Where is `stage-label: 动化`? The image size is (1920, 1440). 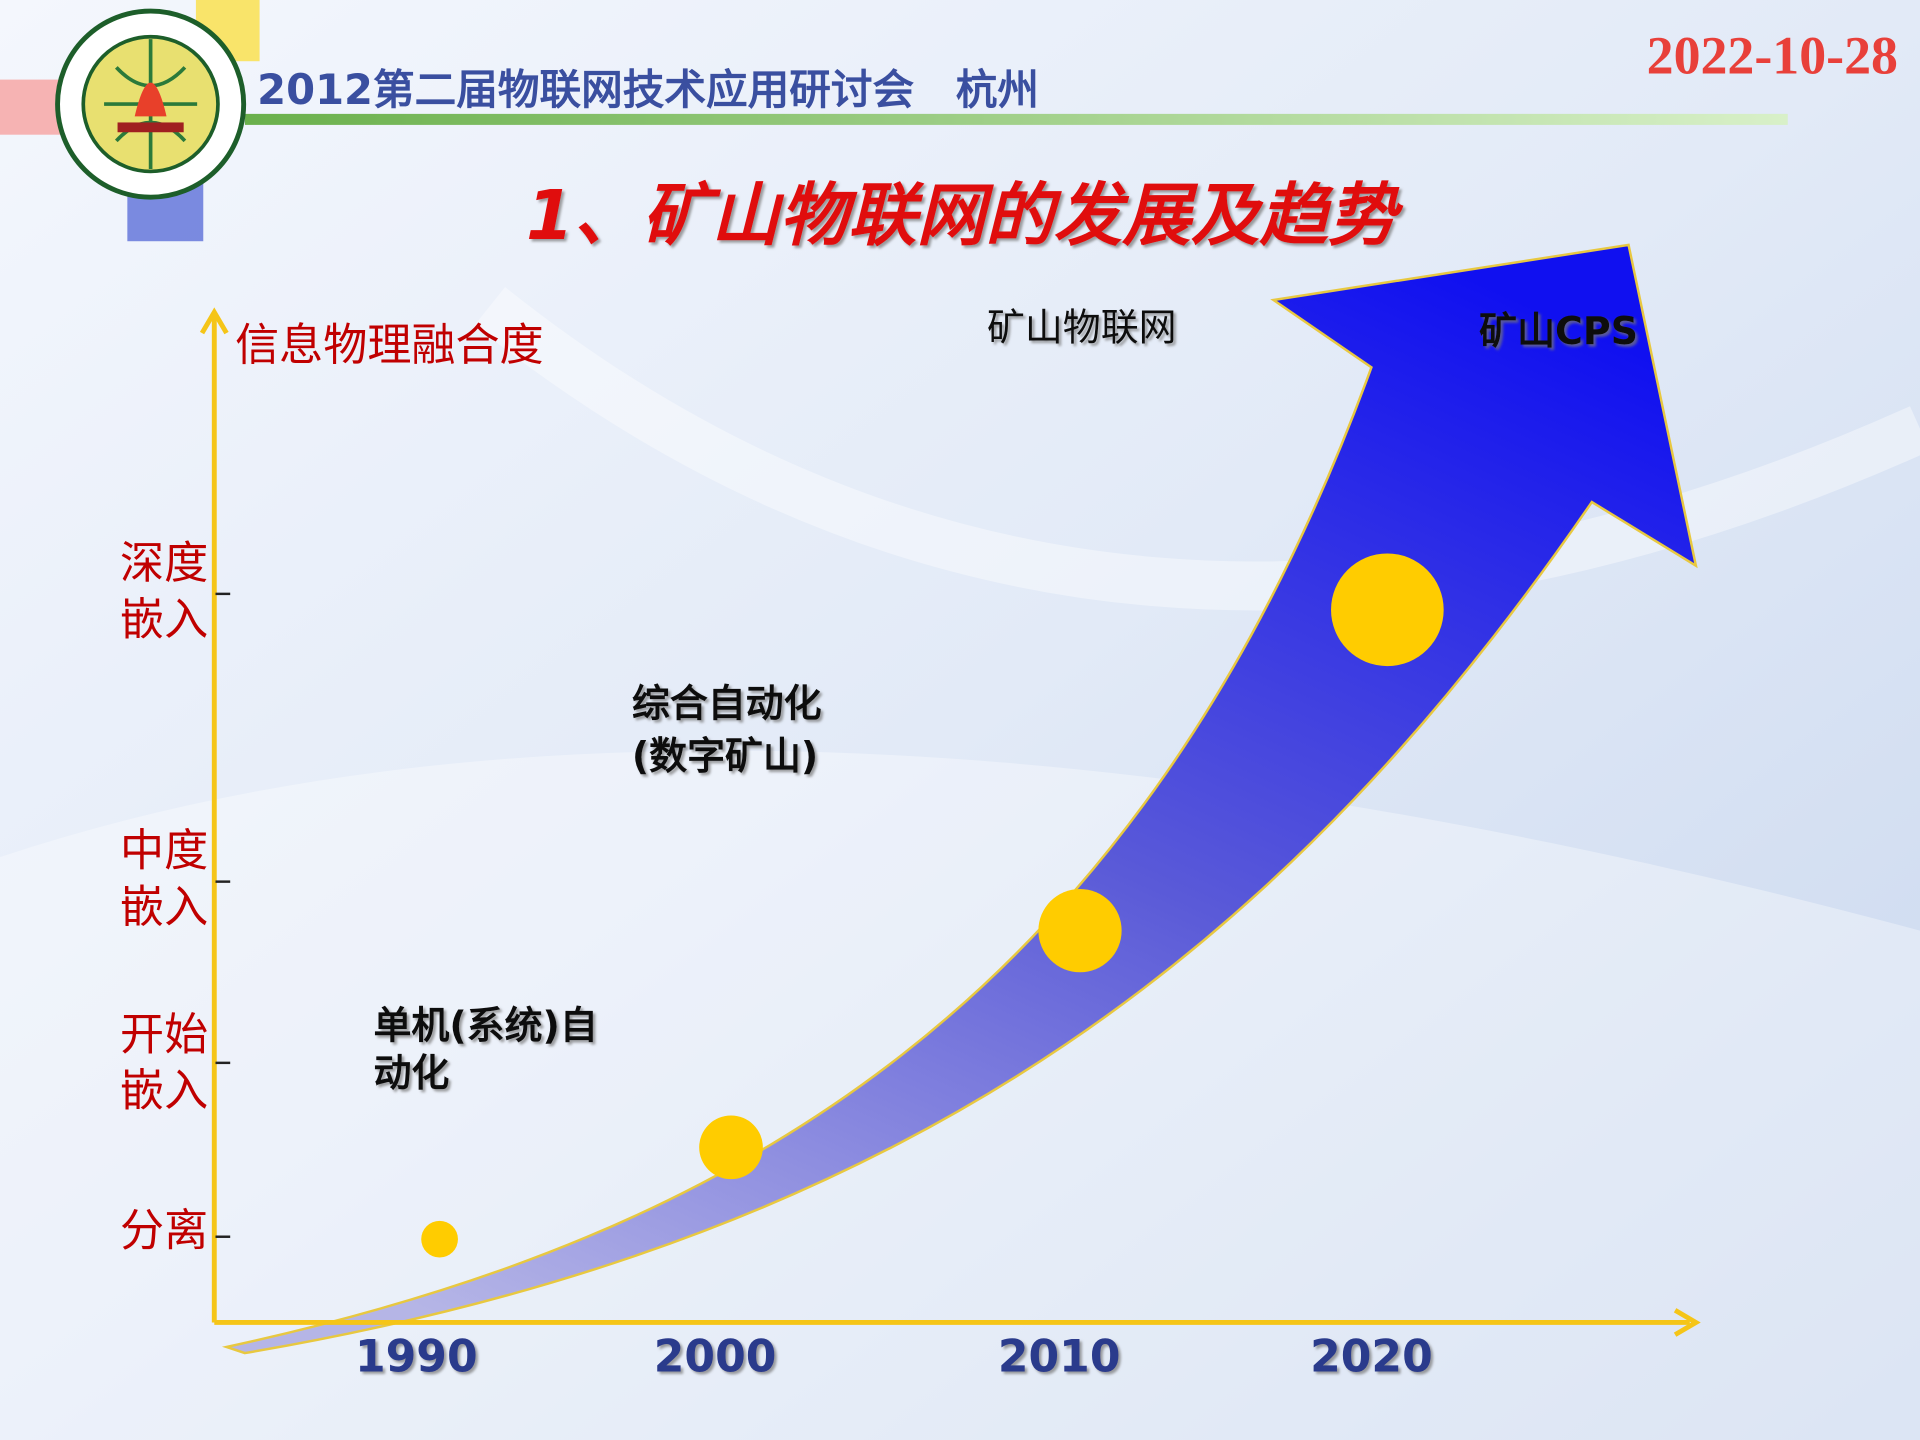 stage-label: 动化 is located at coordinates (411, 1073).